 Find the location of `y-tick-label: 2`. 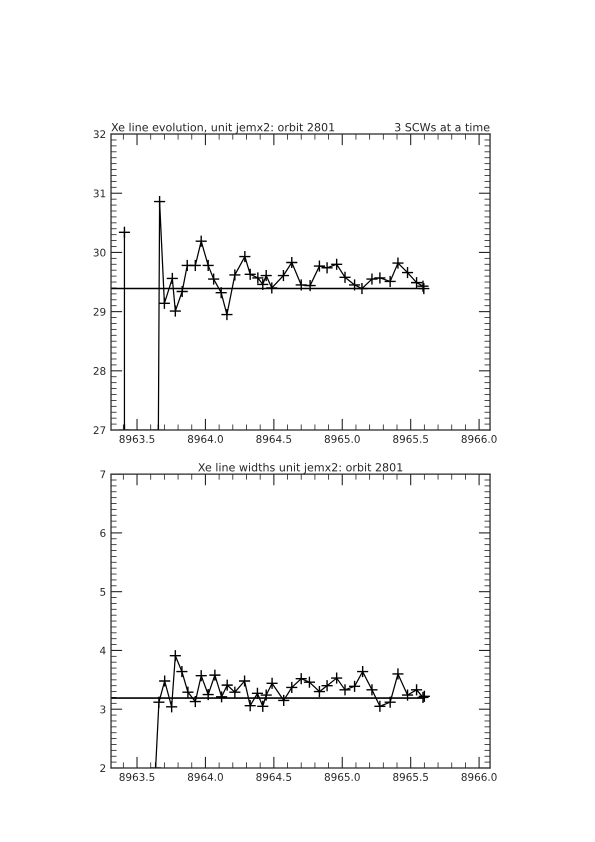

y-tick-label: 2 is located at coordinates (103, 768).